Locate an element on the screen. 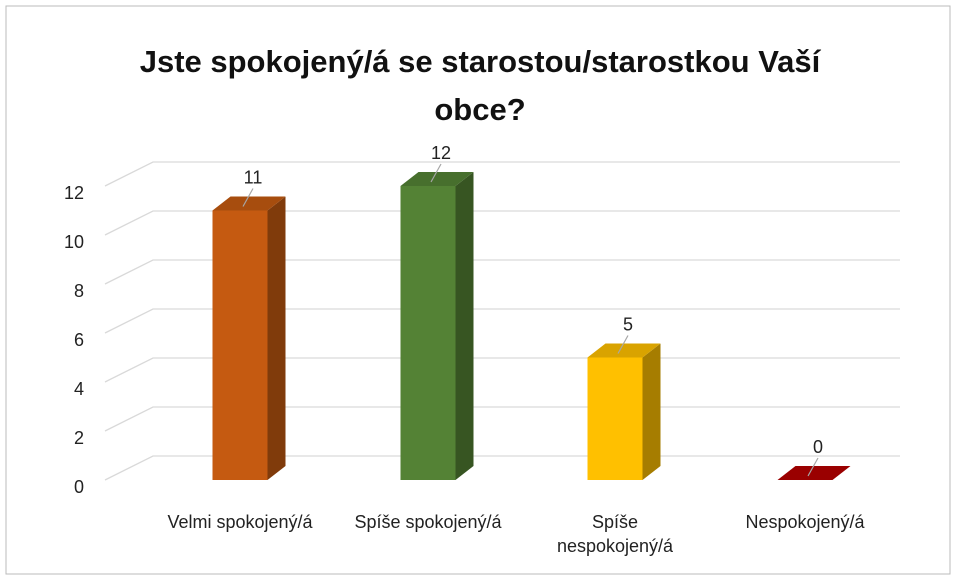 Image resolution: width=957 pixels, height=580 pixels. x-tick-label: Nespokojený/á is located at coordinates (805, 522).